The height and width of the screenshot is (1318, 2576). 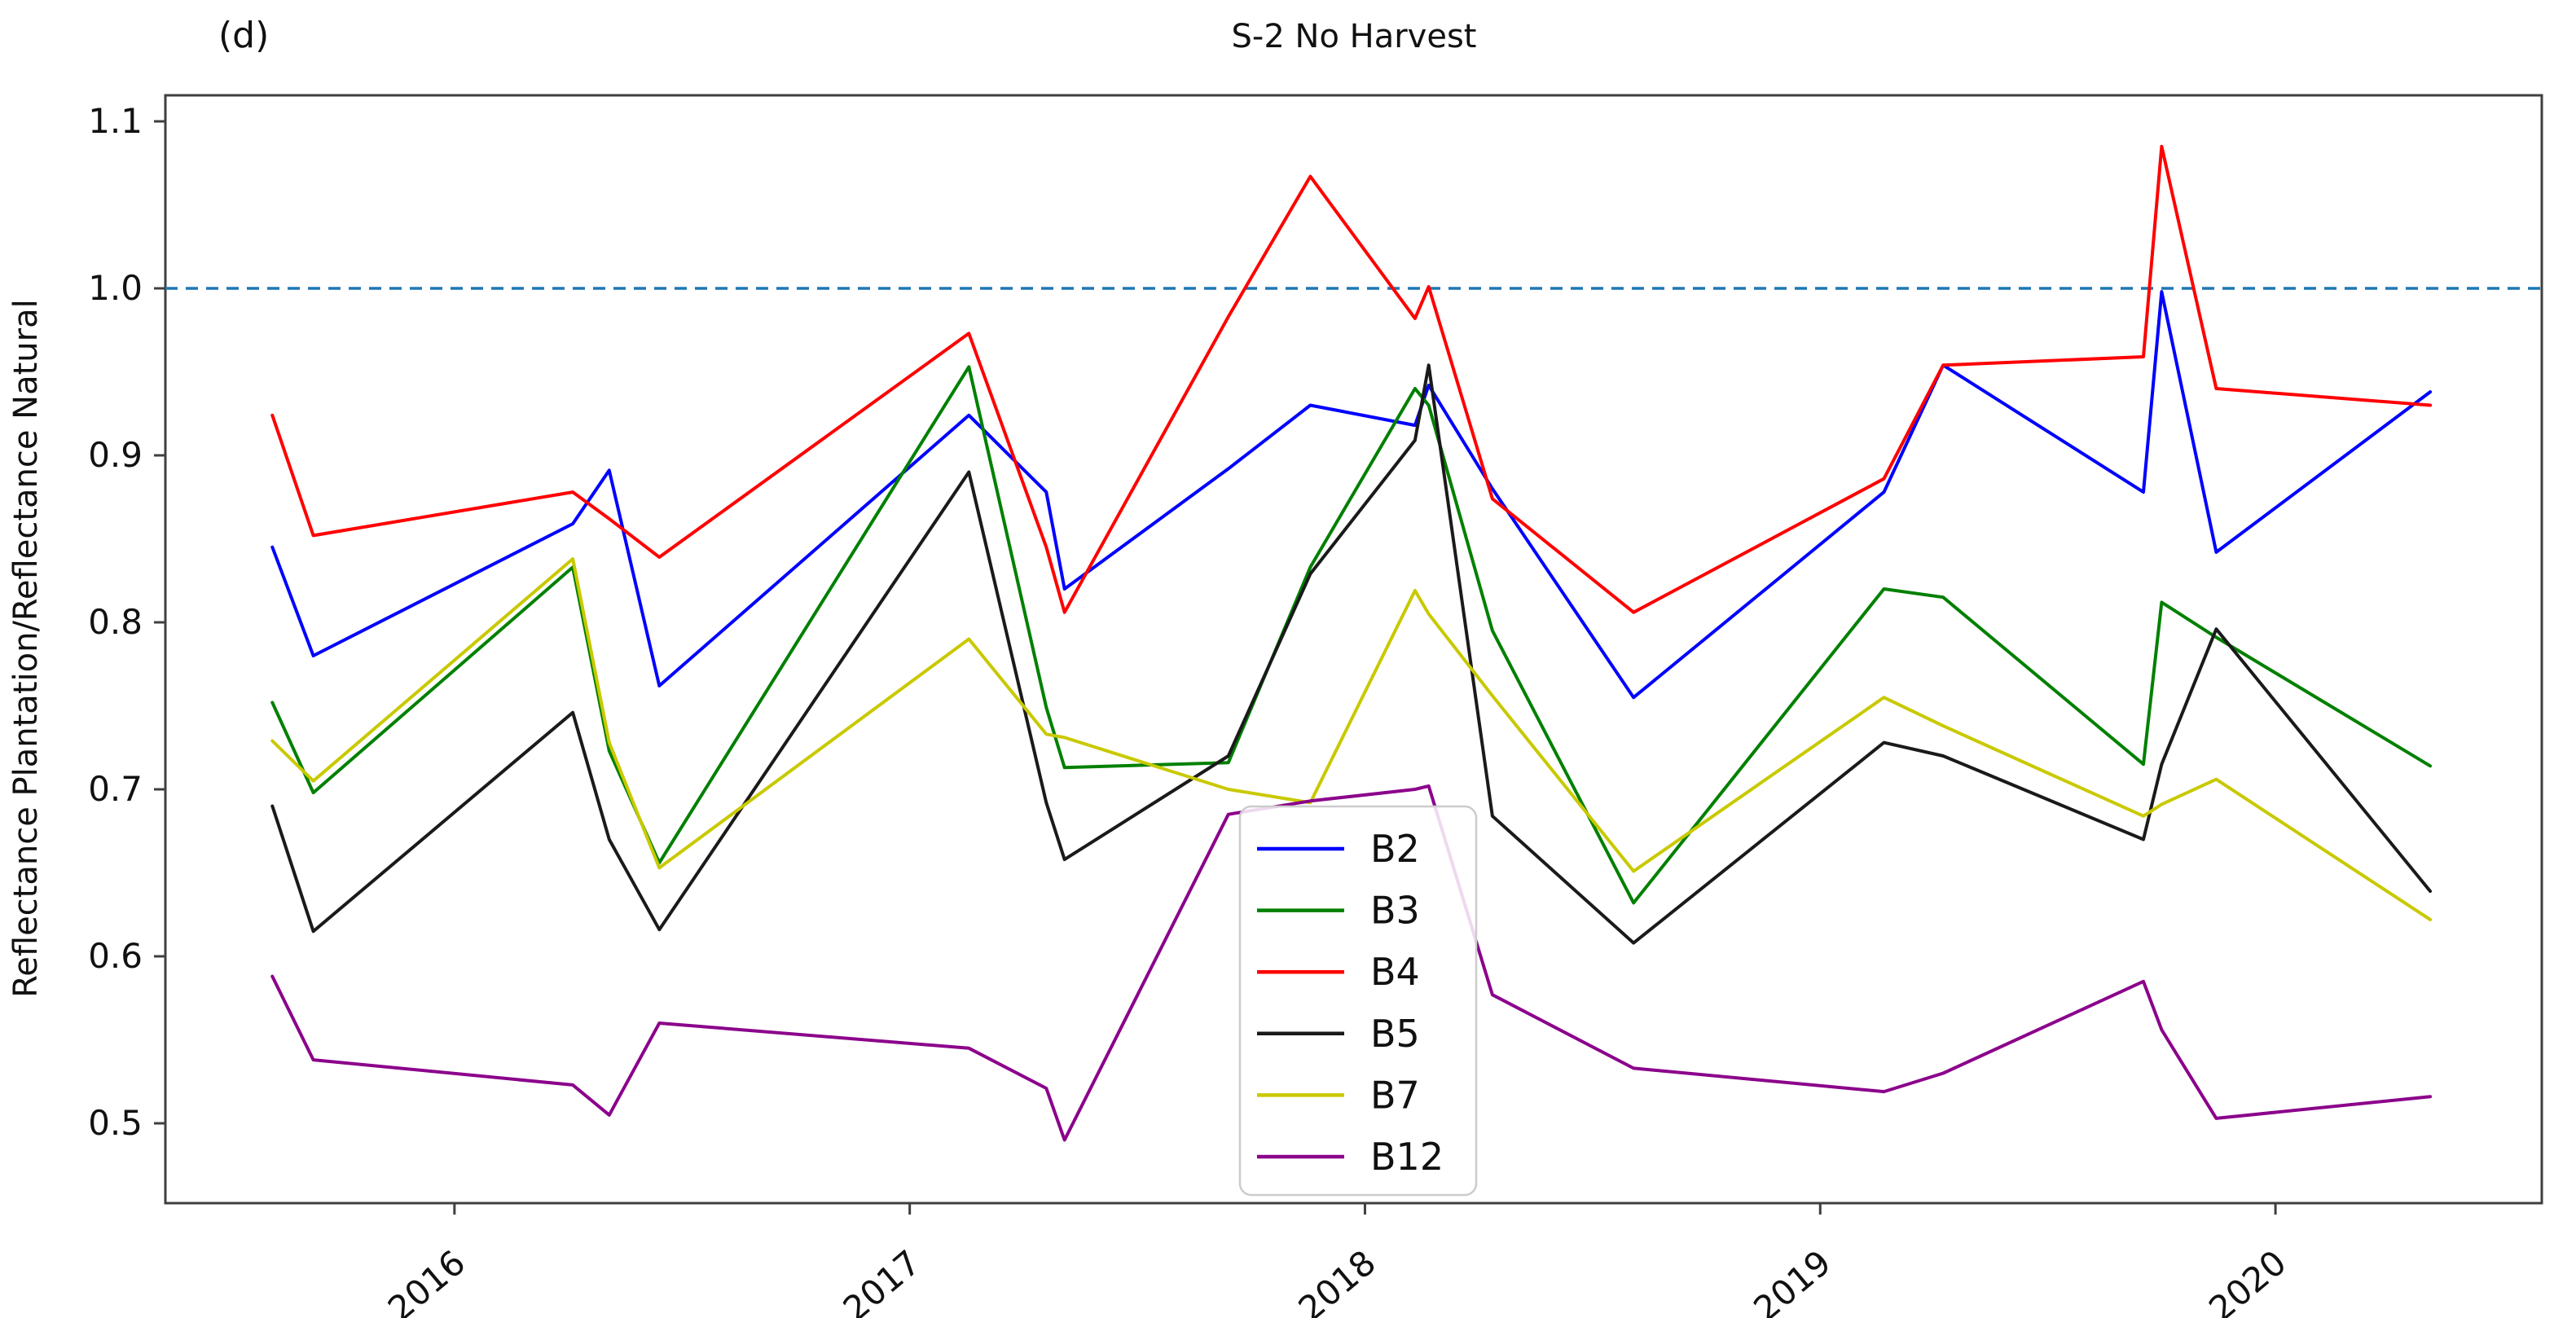 I want to click on legend-box, so click(x=1358, y=1001).